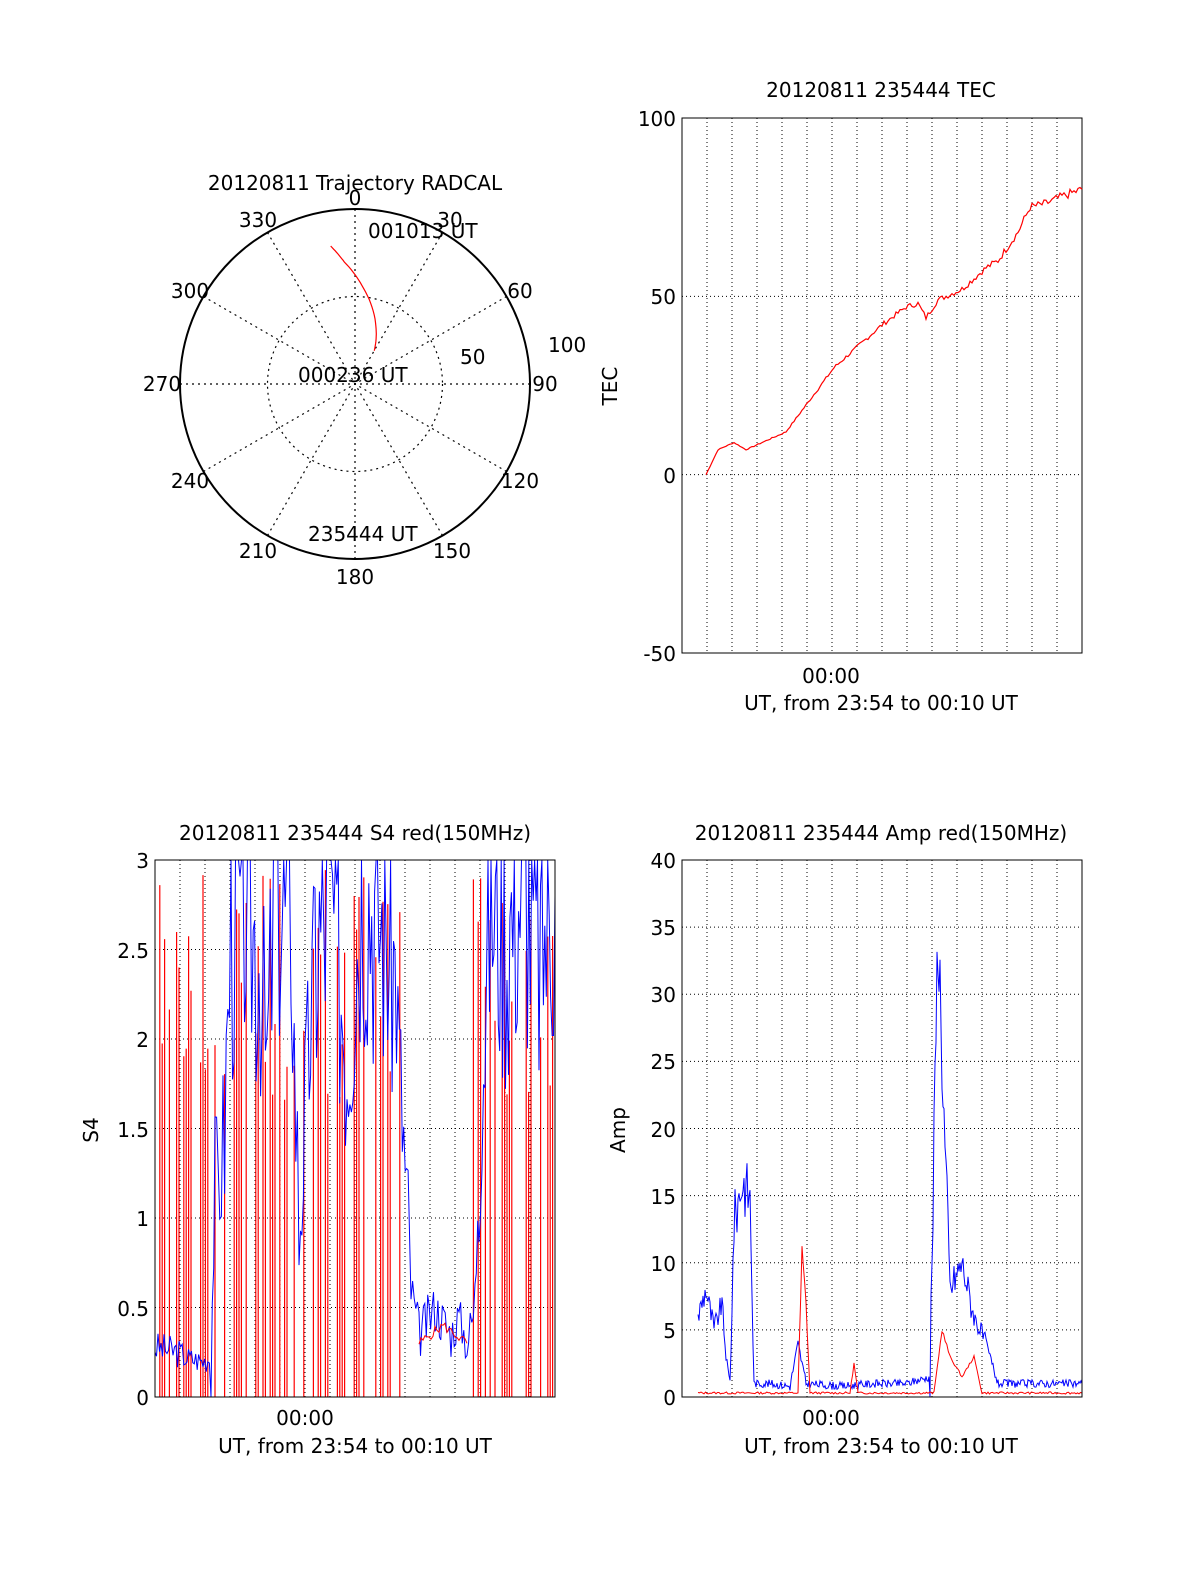 This screenshot has height=1575, width=1200. What do you see at coordinates (663, 995) in the screenshot?
I see `amp-ytick-30: 30` at bounding box center [663, 995].